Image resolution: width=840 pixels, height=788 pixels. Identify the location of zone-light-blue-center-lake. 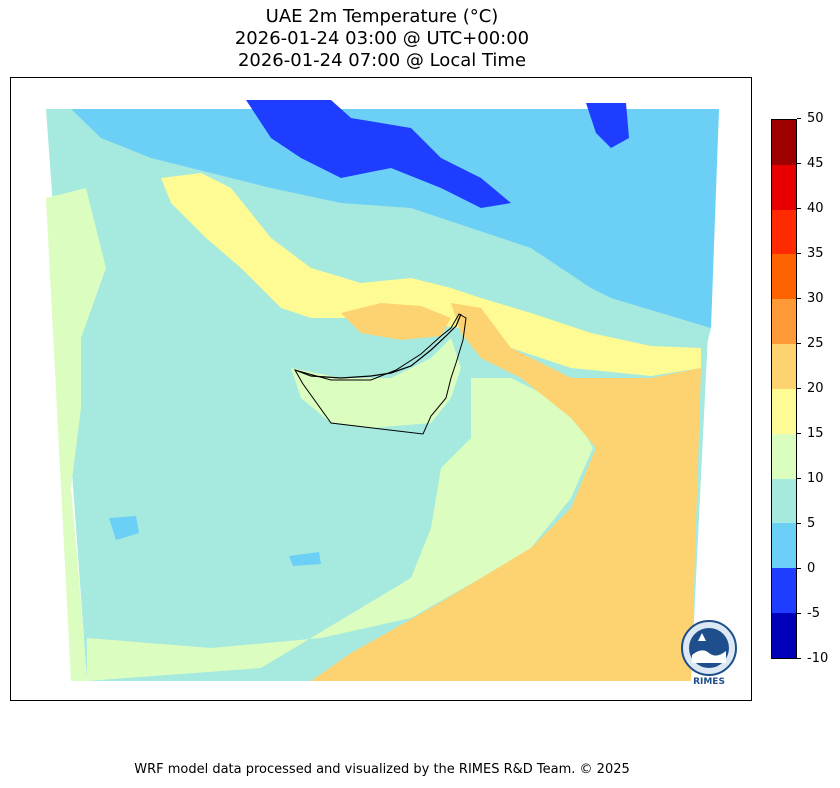
(305, 559).